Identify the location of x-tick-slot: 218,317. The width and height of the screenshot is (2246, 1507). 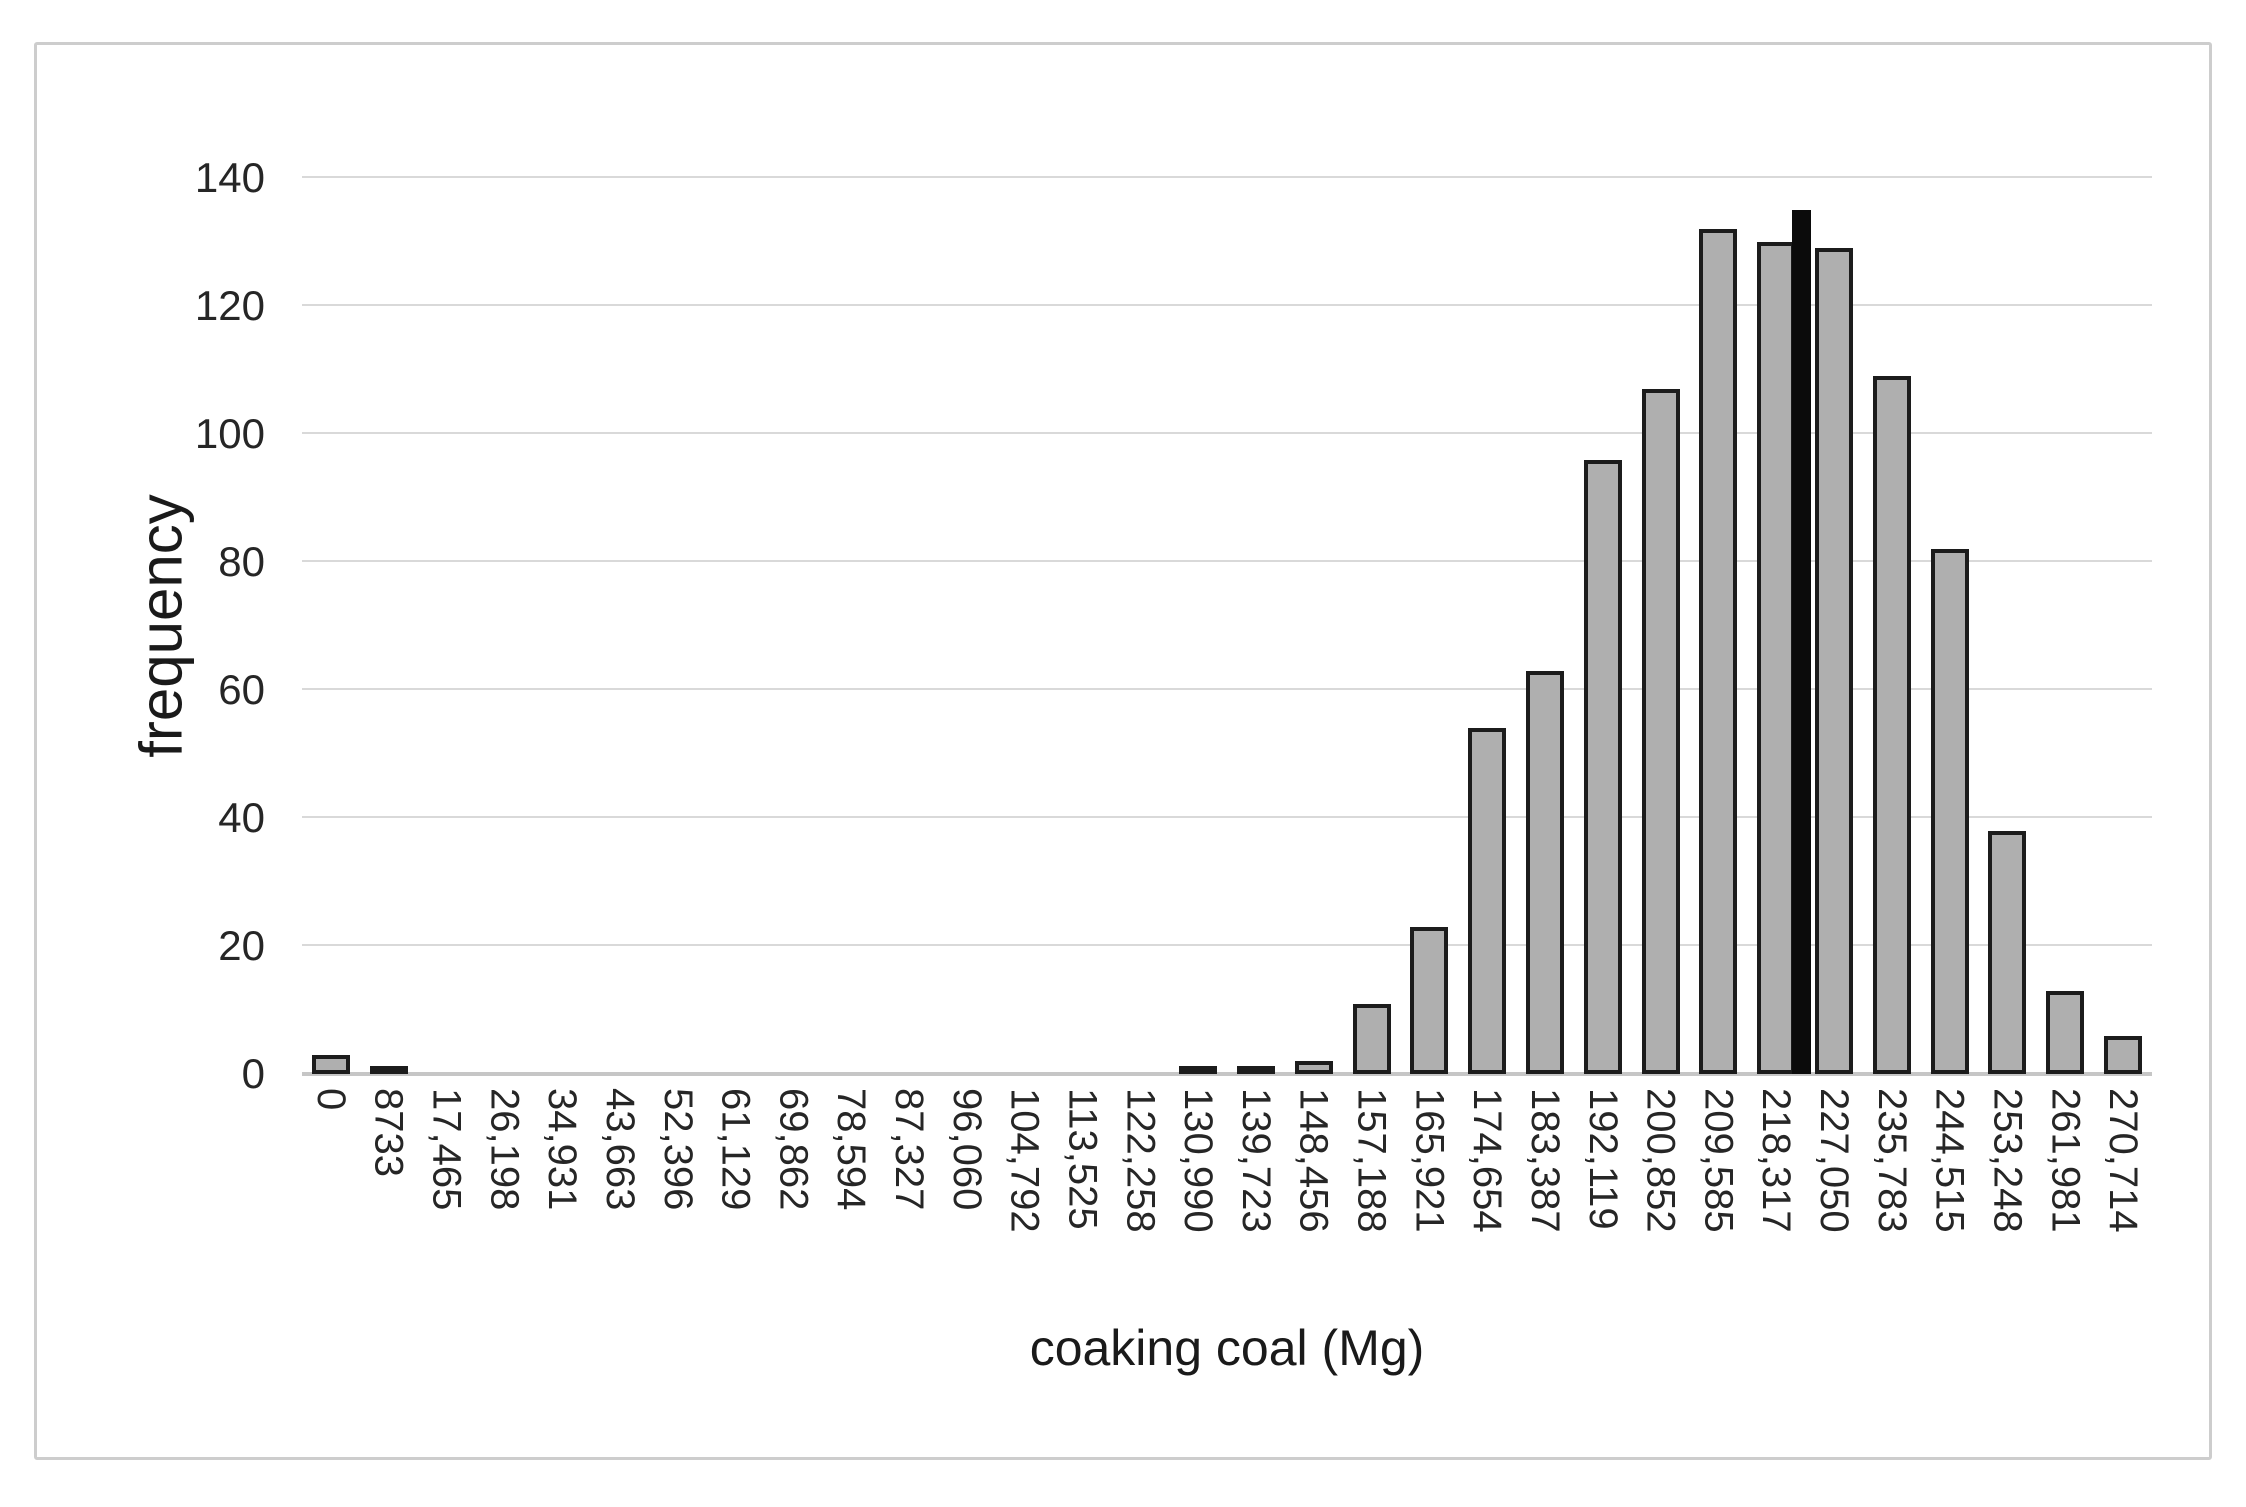
(1776, 1213).